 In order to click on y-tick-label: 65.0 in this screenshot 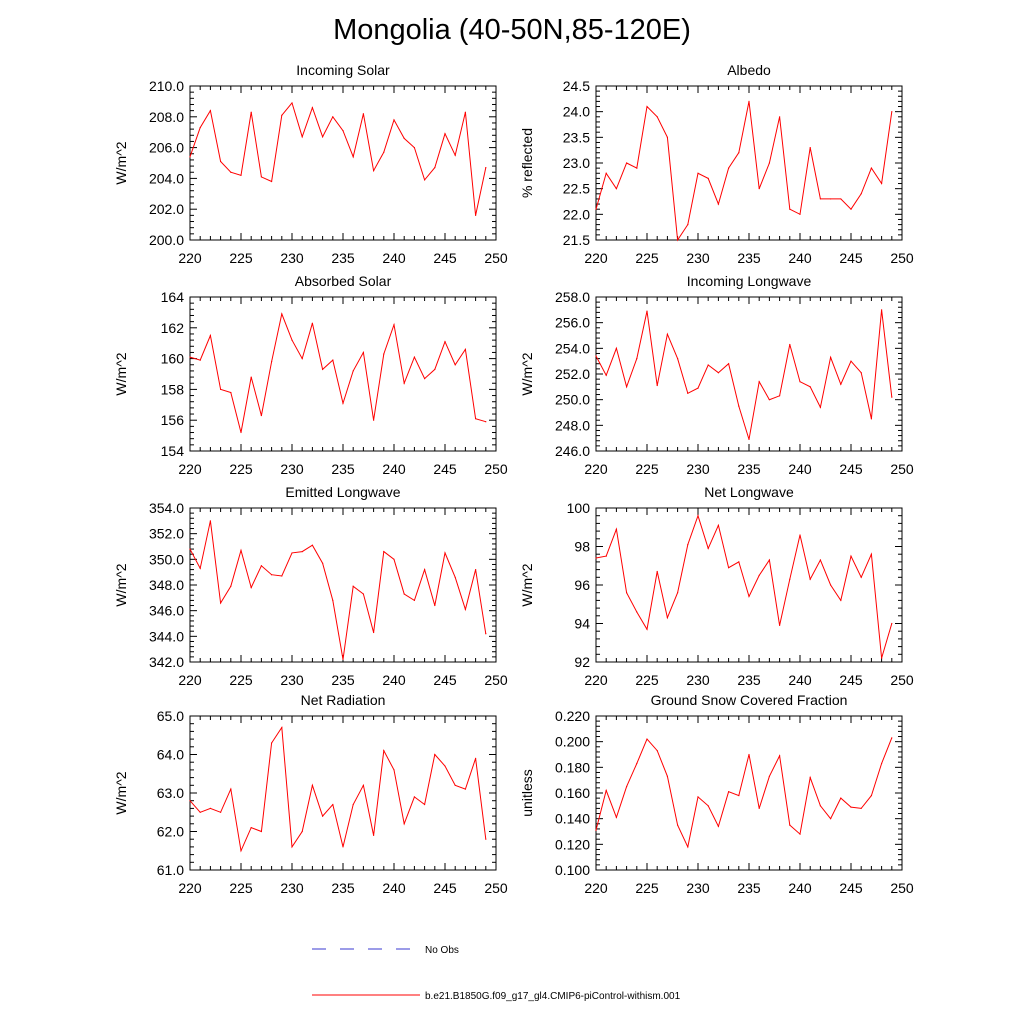, I will do `click(170, 716)`.